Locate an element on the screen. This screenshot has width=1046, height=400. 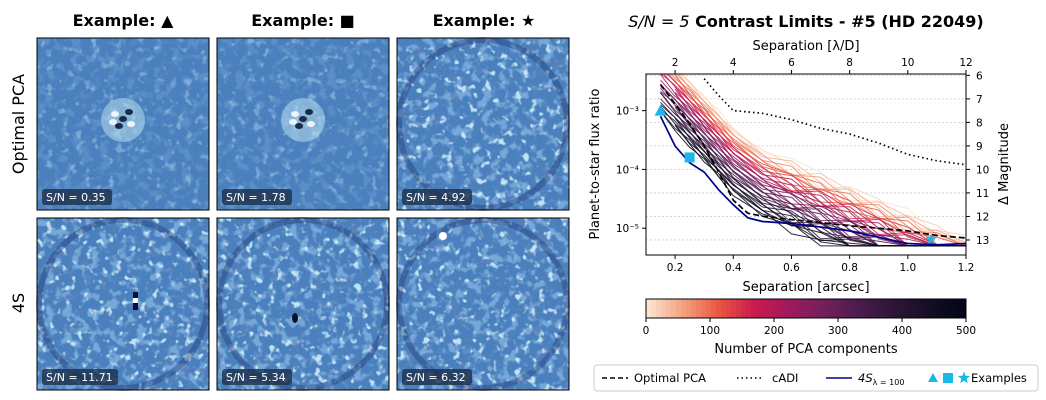
legend-star-marker is located at coordinates (964, 377).